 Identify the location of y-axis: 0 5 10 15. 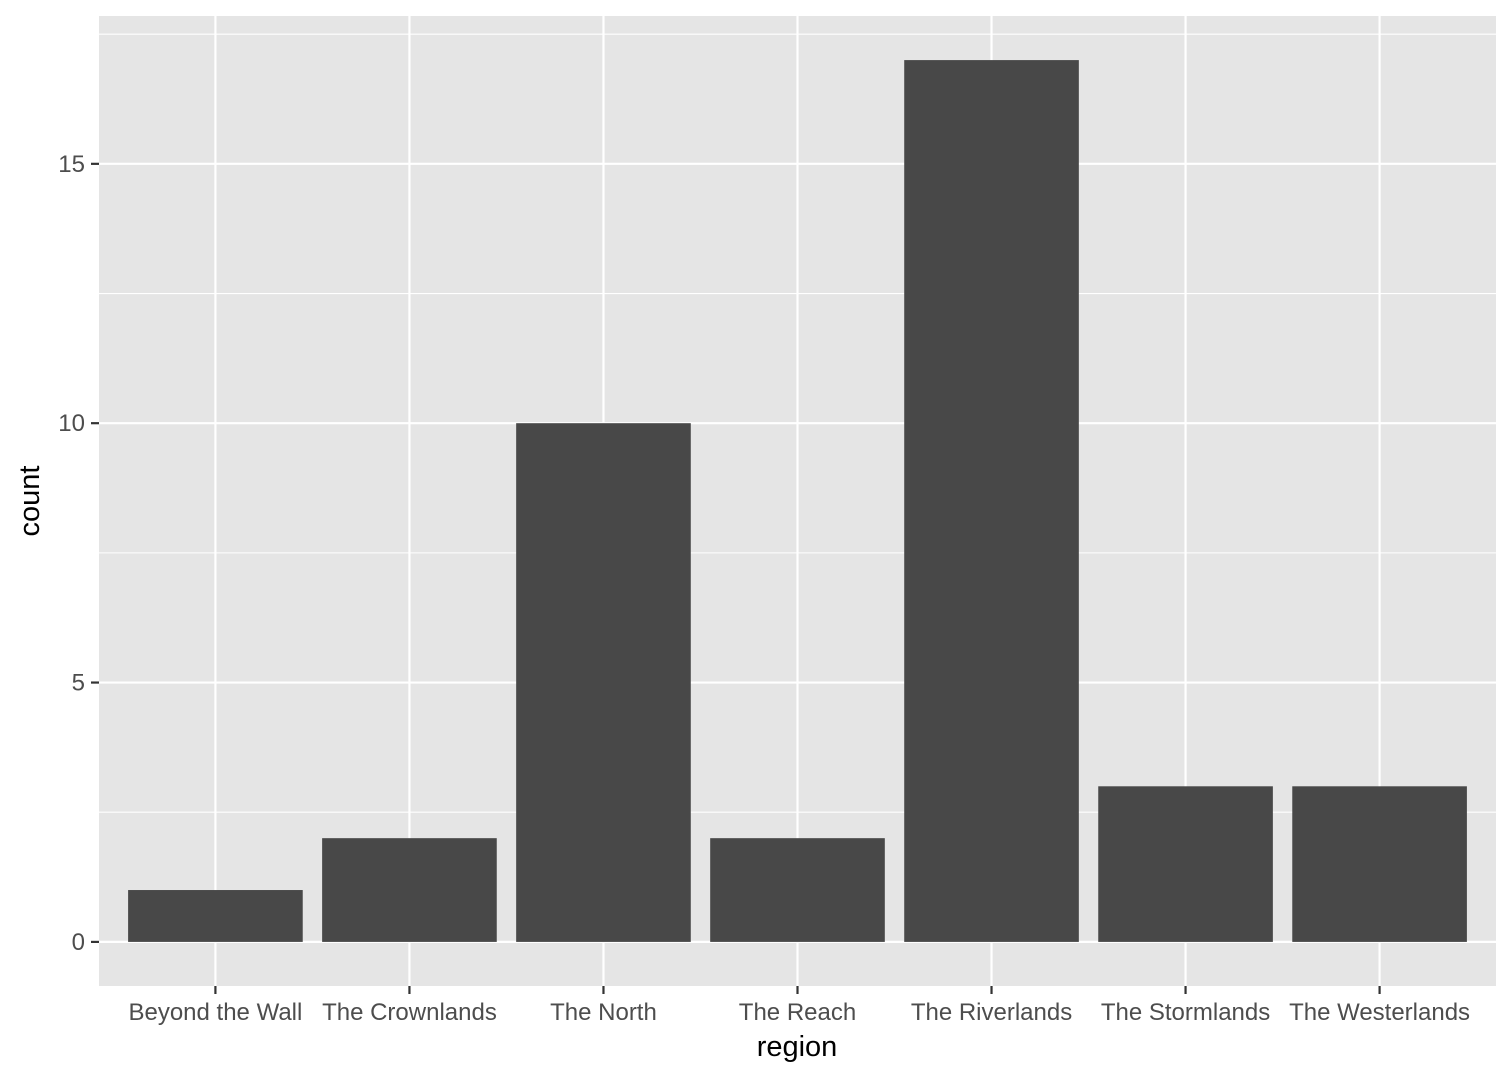
(78, 553).